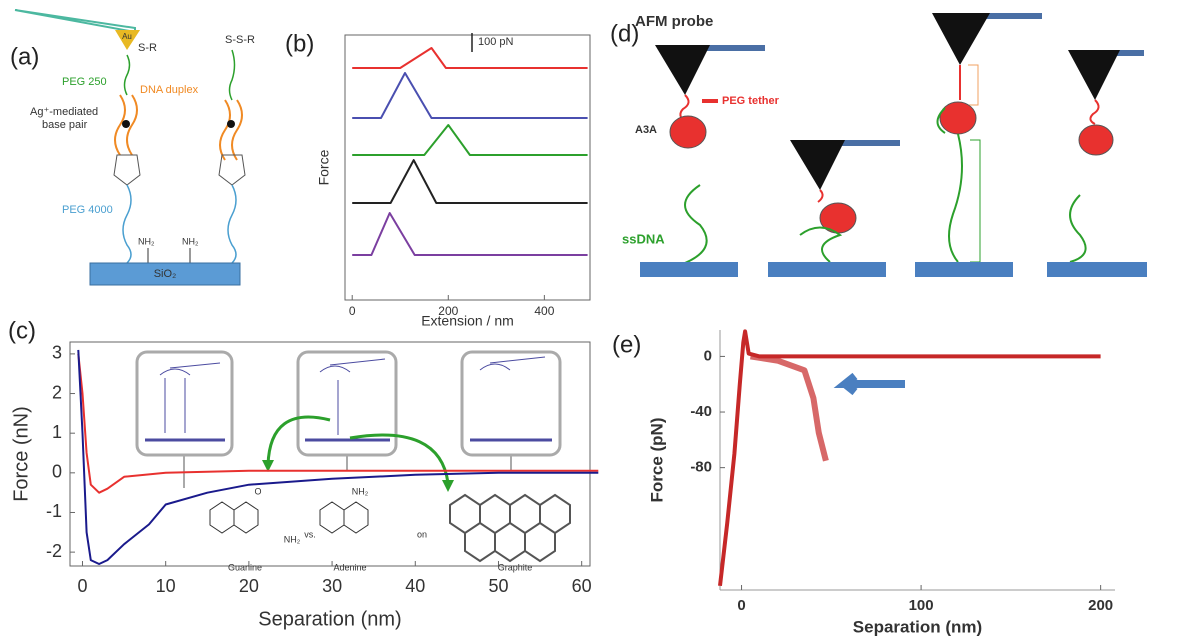 This screenshot has height=638, width=1185. I want to click on inset-label: O, so click(257, 491).